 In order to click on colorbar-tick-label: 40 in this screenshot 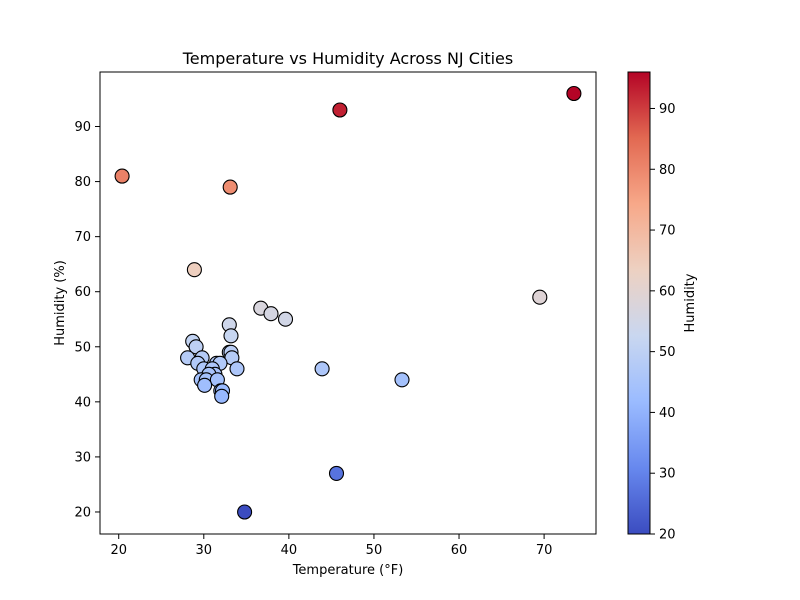, I will do `click(667, 413)`.